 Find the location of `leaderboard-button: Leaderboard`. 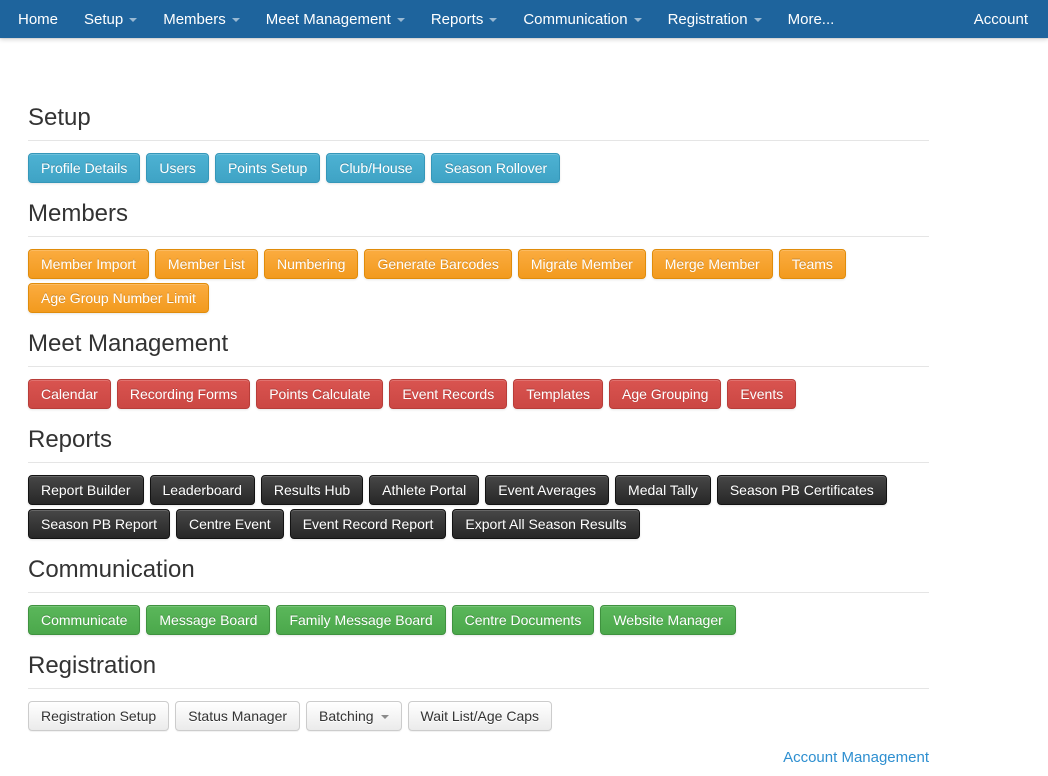

leaderboard-button: Leaderboard is located at coordinates (202, 490).